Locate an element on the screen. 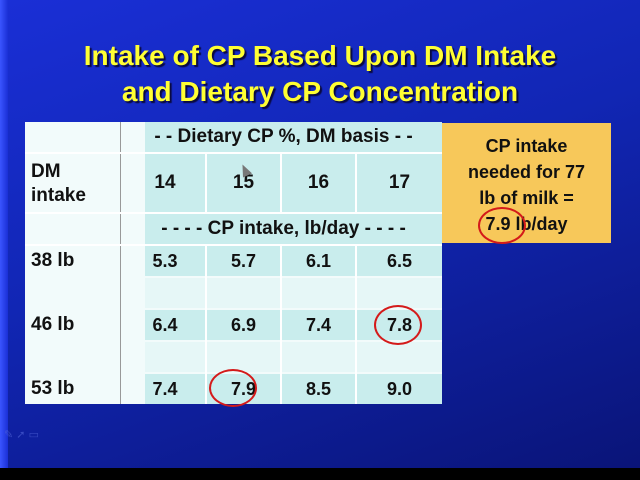 Image resolution: width=640 pixels, height=480 pixels. title-line-1: Intake of CP Based Upon DM Intake is located at coordinates (320, 55).